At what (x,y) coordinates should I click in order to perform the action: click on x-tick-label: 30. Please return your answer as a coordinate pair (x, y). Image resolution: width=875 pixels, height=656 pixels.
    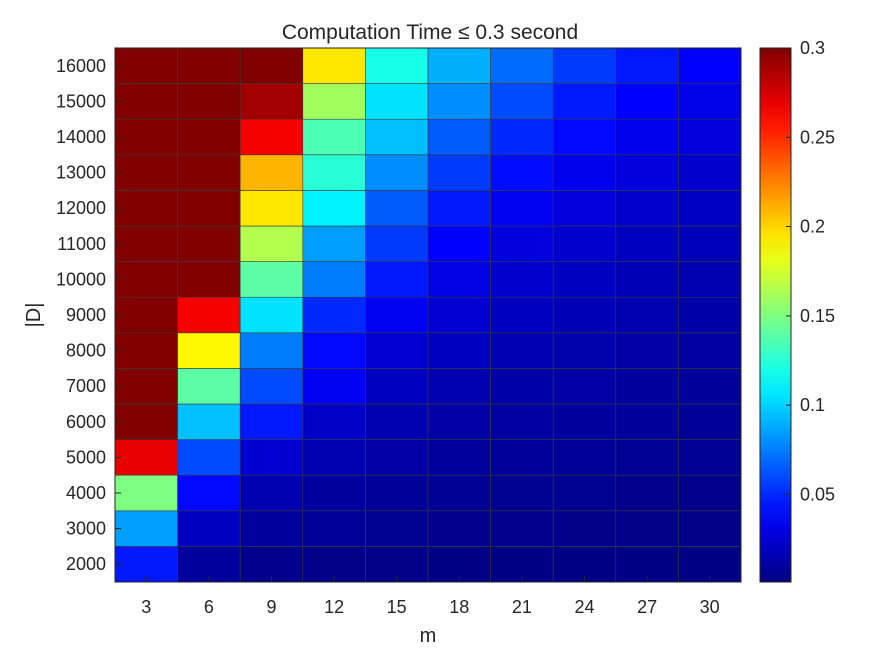
    Looking at the image, I should click on (710, 607).